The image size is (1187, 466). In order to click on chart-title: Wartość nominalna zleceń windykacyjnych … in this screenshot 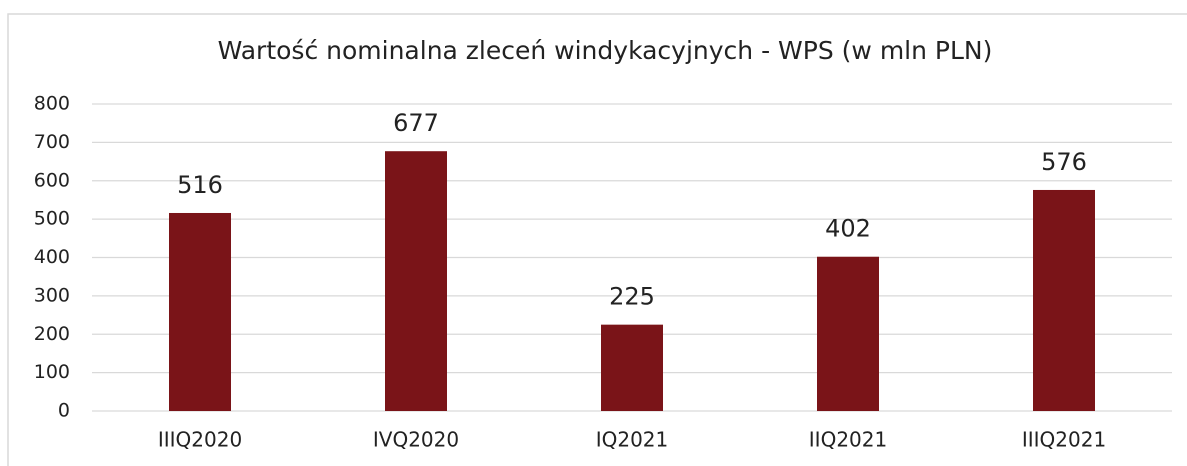, I will do `click(605, 50)`.